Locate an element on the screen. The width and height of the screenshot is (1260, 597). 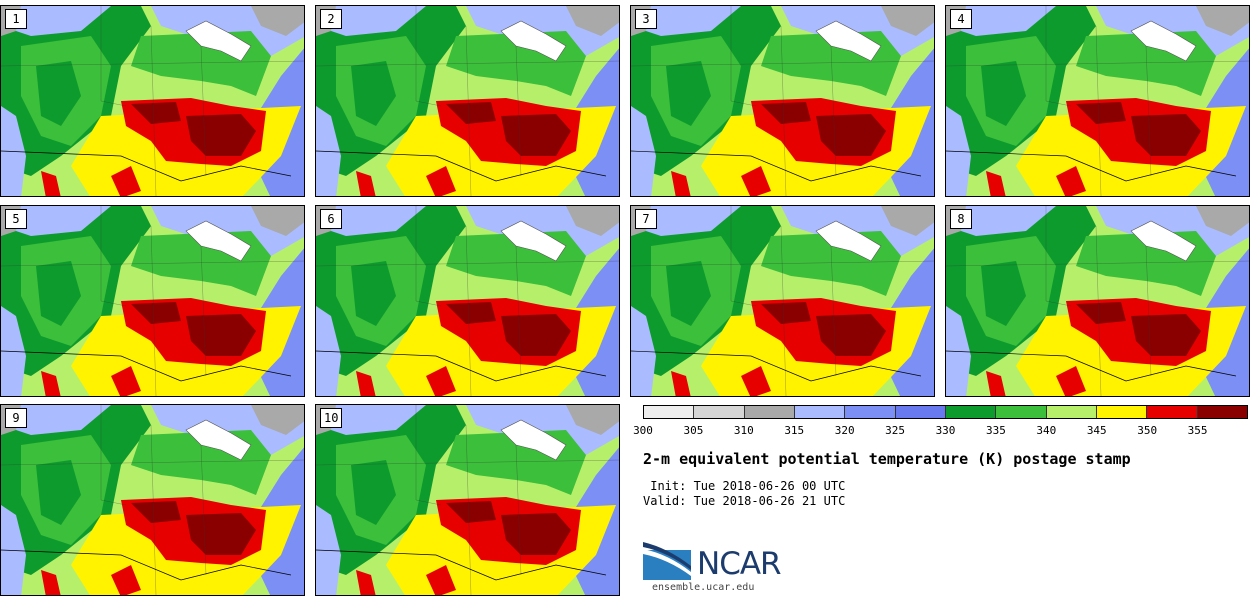
ensemble-member-map-6: 6 is located at coordinates (467, 301).